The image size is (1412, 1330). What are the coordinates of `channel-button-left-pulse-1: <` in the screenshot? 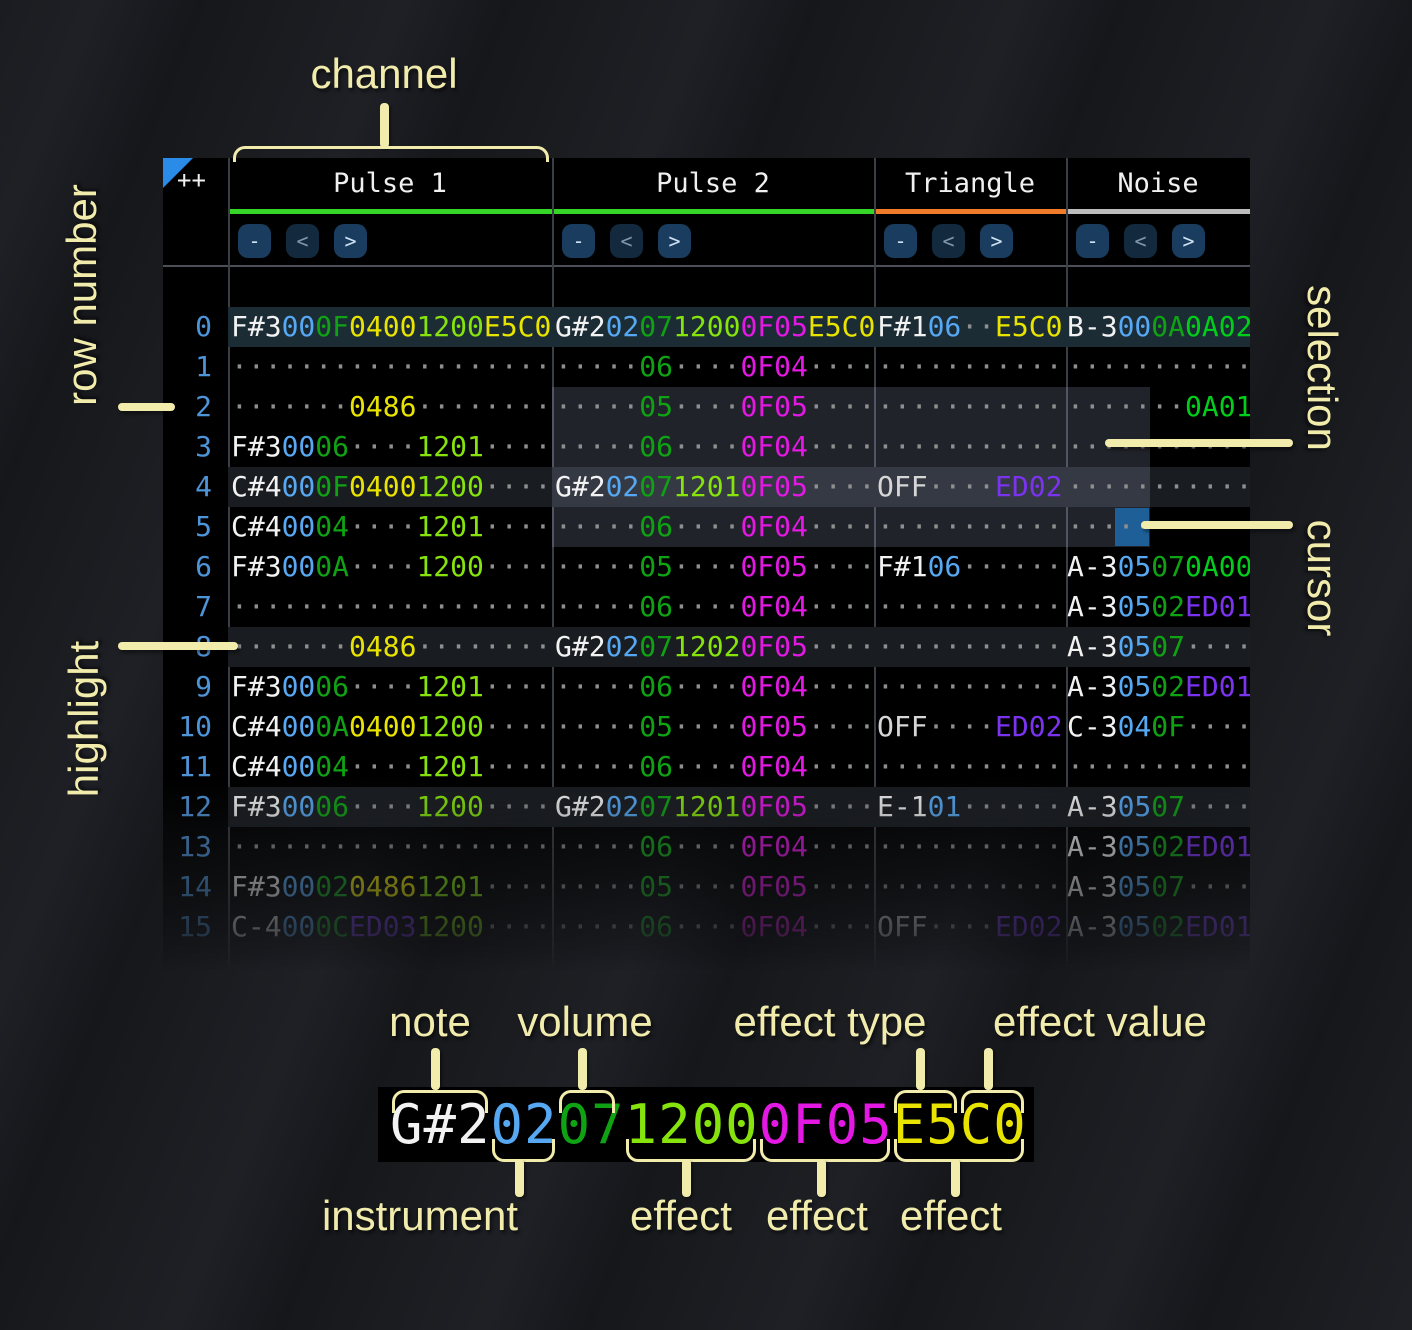 It's located at (302, 241).